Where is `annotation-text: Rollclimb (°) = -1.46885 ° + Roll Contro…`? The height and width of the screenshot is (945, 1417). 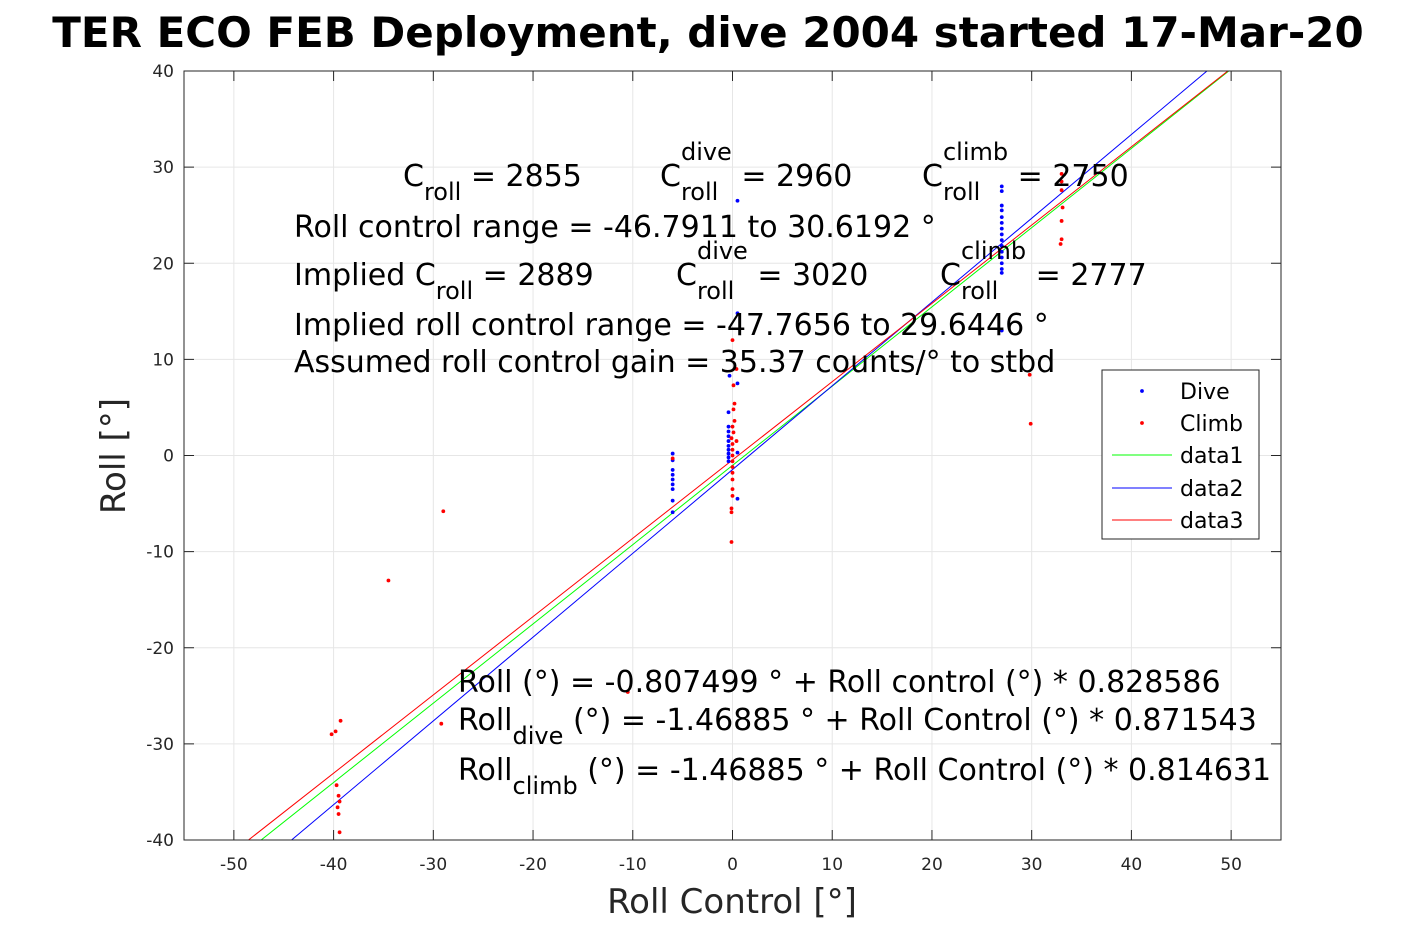 annotation-text: Rollclimb (°) = -1.46885 ° + Roll Contro… is located at coordinates (864, 776).